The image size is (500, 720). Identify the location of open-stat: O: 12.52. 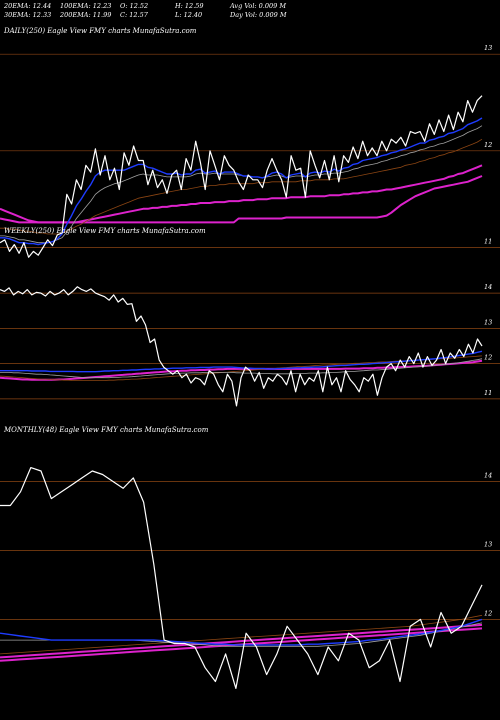
(134, 6).